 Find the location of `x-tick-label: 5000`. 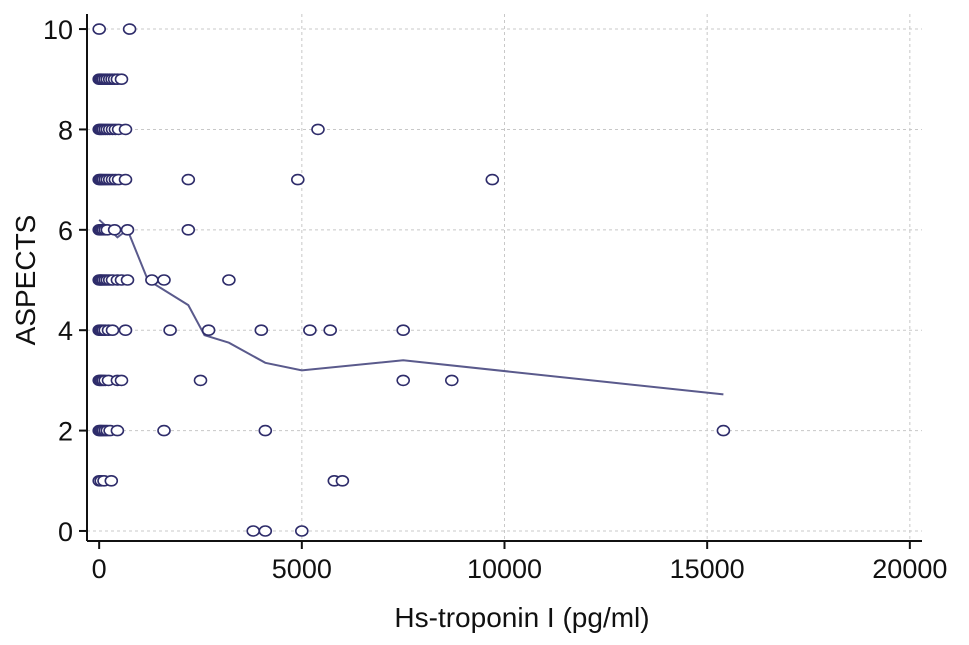

x-tick-label: 5000 is located at coordinates (302, 569).